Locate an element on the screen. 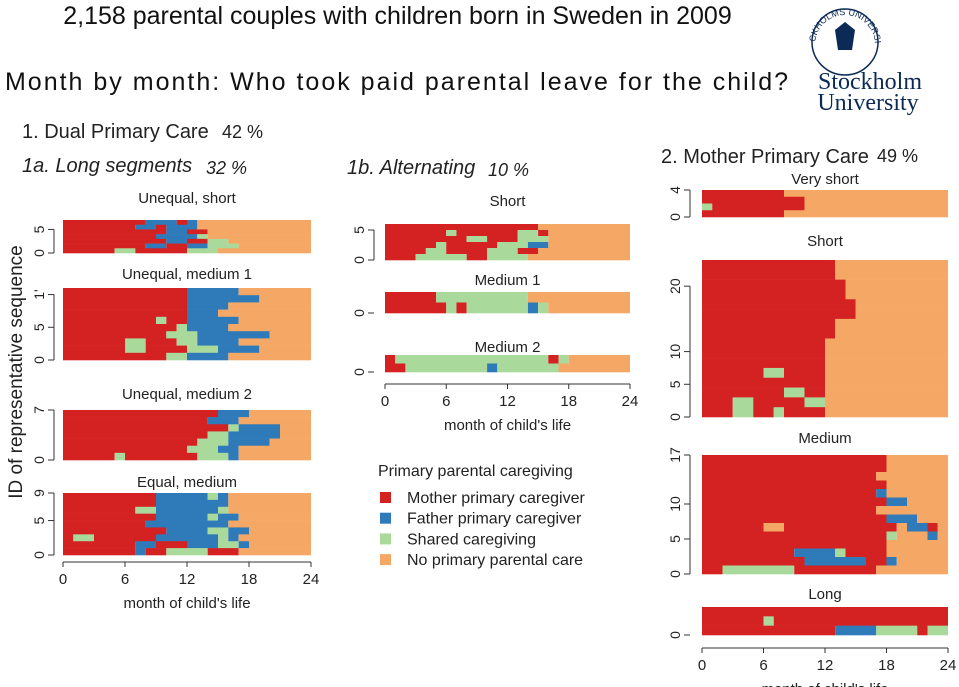 This screenshot has width=959, height=687. panel-title: Short is located at coordinates (508, 201).